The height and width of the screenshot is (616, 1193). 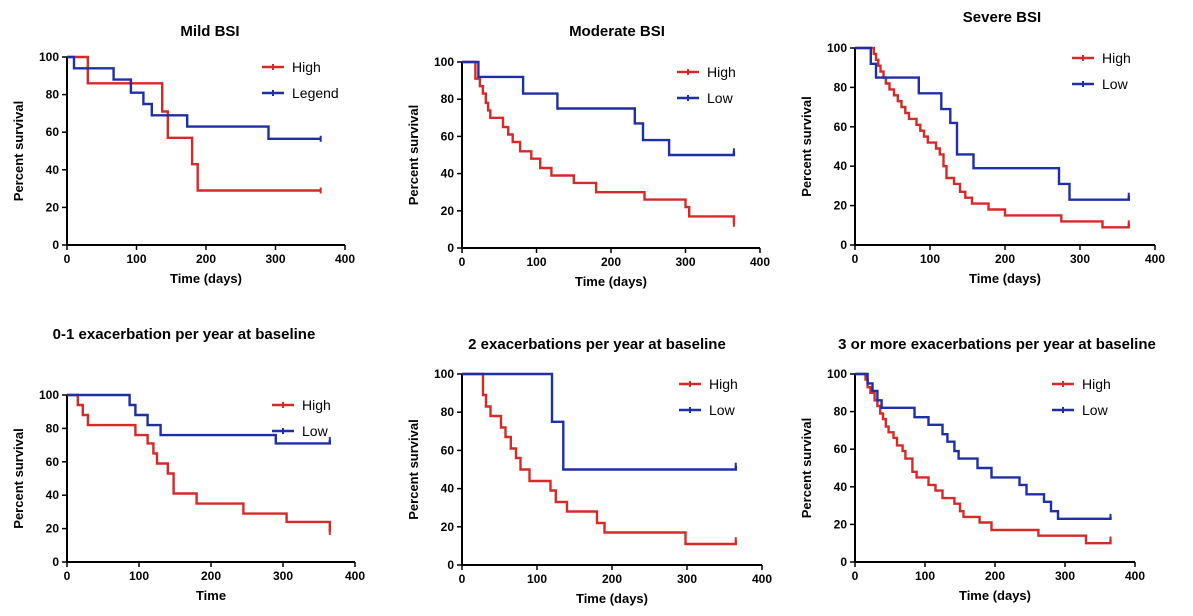 What do you see at coordinates (209, 31) in the screenshot?
I see `chart-title: Mild BSI` at bounding box center [209, 31].